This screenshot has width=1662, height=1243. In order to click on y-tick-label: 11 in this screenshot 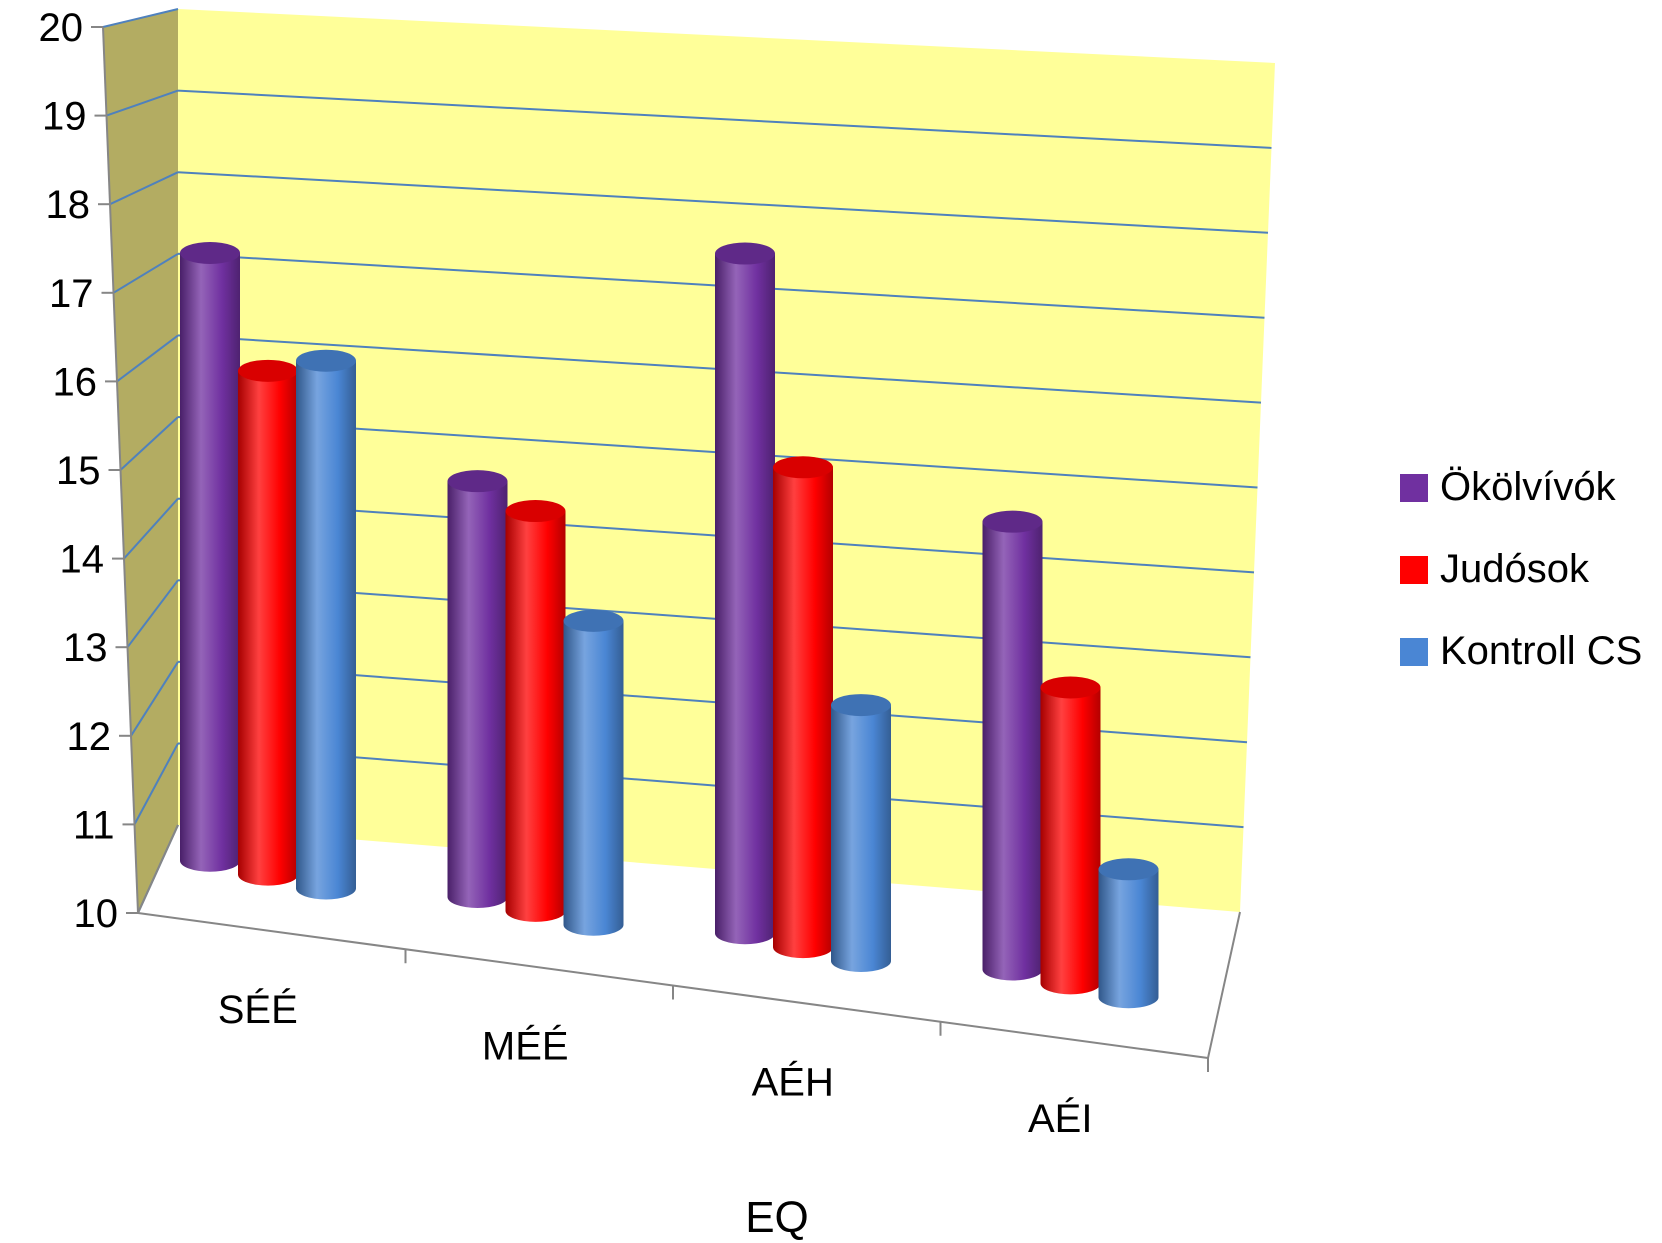, I will do `click(94, 825)`.